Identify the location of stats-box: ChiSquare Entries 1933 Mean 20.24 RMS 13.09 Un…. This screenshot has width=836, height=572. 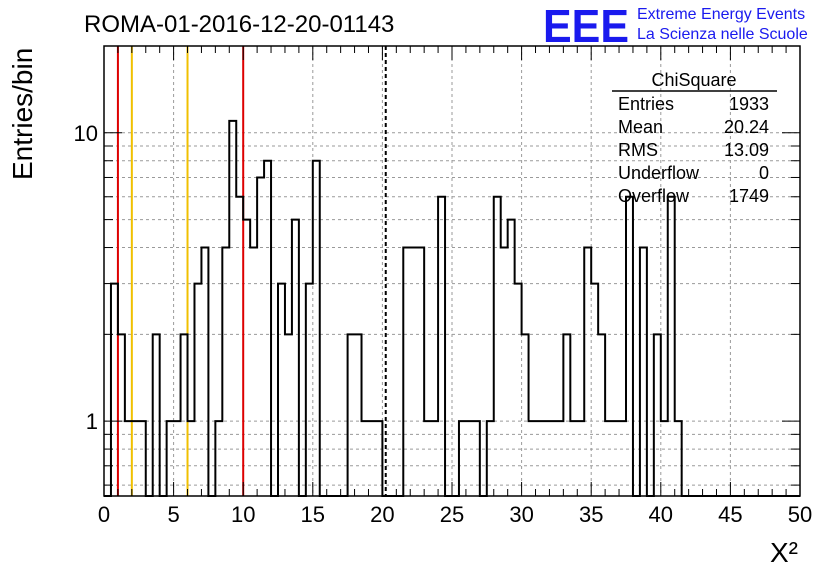
(694, 138).